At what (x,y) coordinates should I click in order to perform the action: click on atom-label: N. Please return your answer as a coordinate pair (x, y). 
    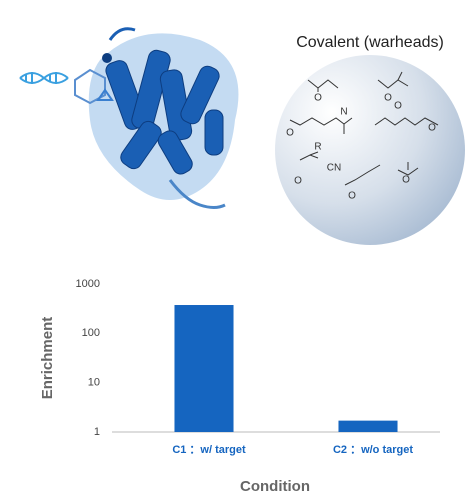
    Looking at the image, I should click on (343, 112).